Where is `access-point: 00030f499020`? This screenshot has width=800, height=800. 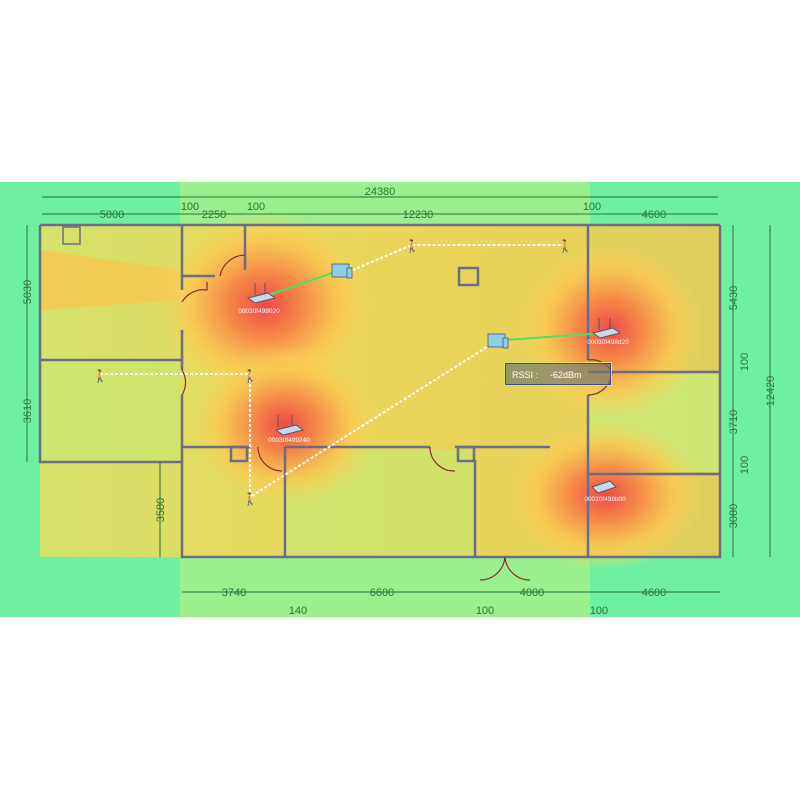 access-point: 00030f499020 is located at coordinates (259, 299).